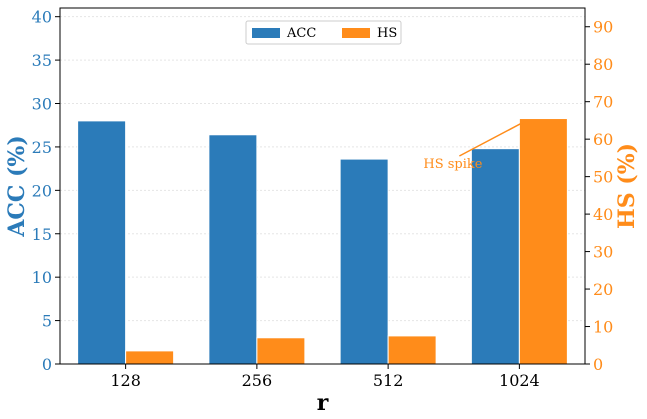  I want to click on x-axis-title: r, so click(323, 403).